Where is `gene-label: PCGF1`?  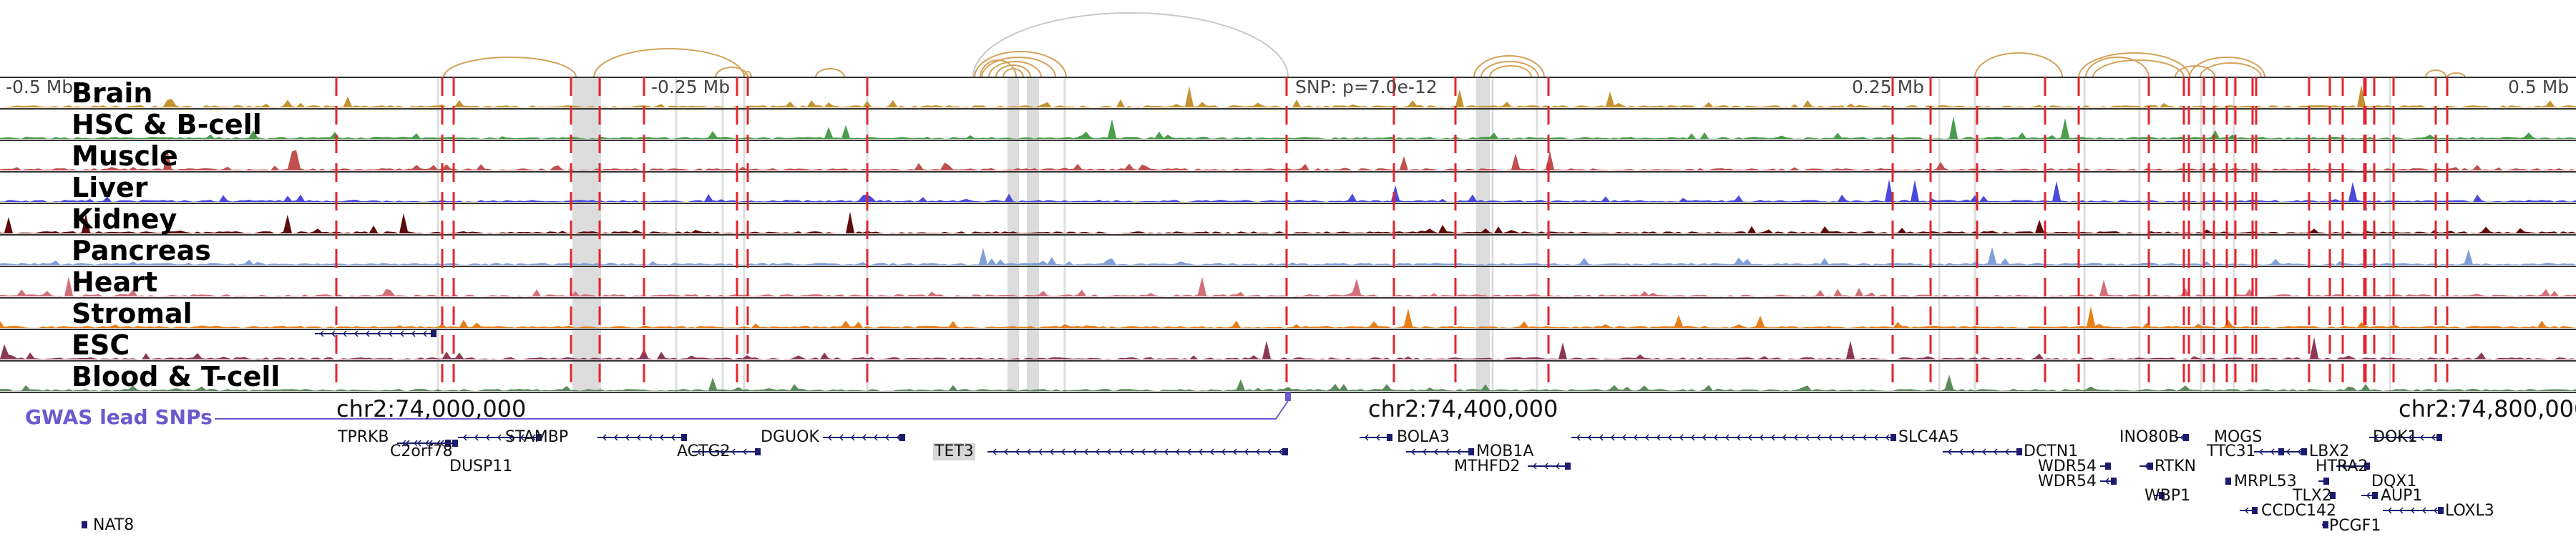
gene-label: PCGF1 is located at coordinates (2355, 526).